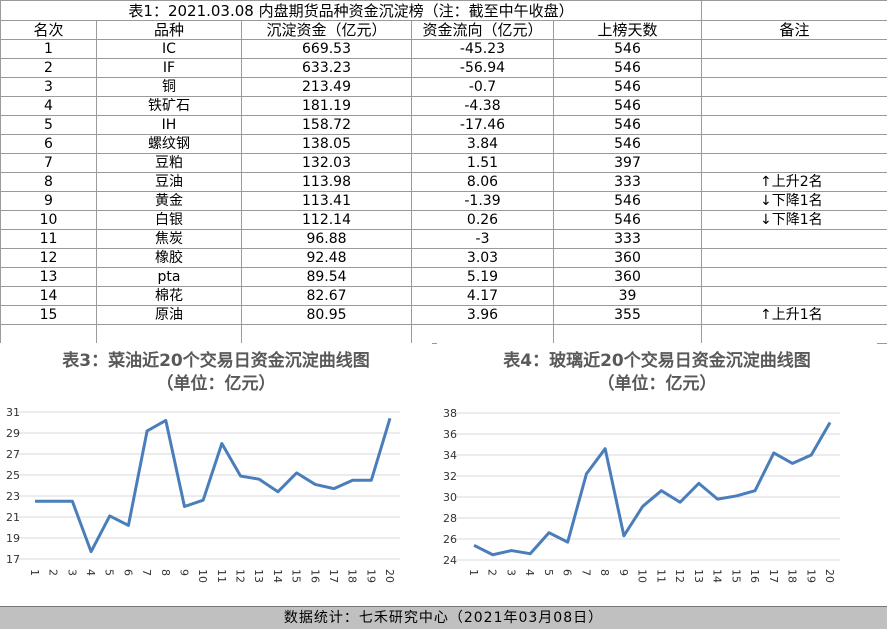 This screenshot has width=887, height=629. What do you see at coordinates (627, 30) in the screenshot?
I see `header-cell: 上榜天数` at bounding box center [627, 30].